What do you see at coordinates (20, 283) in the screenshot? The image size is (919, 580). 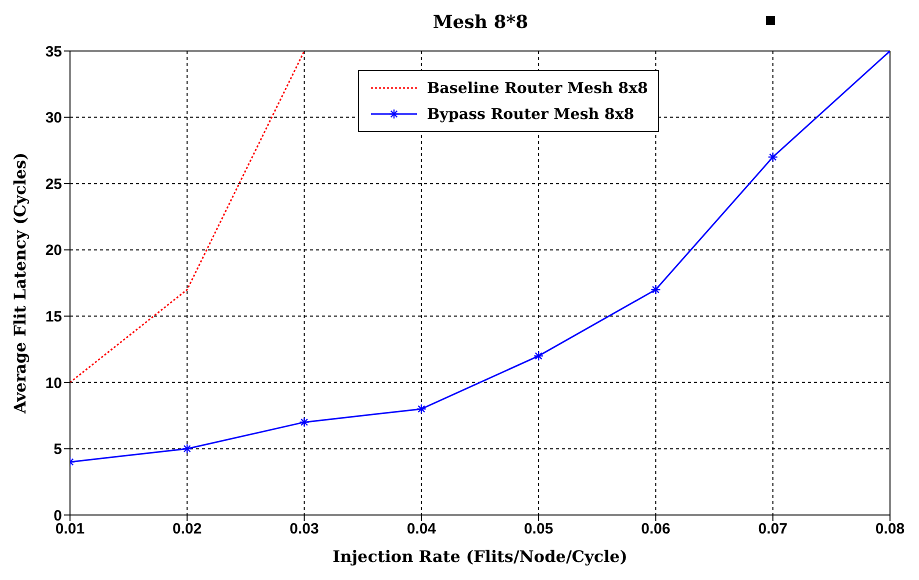 I see `y-axis-title: Average Flit Latency (Cycles)` at bounding box center [20, 283].